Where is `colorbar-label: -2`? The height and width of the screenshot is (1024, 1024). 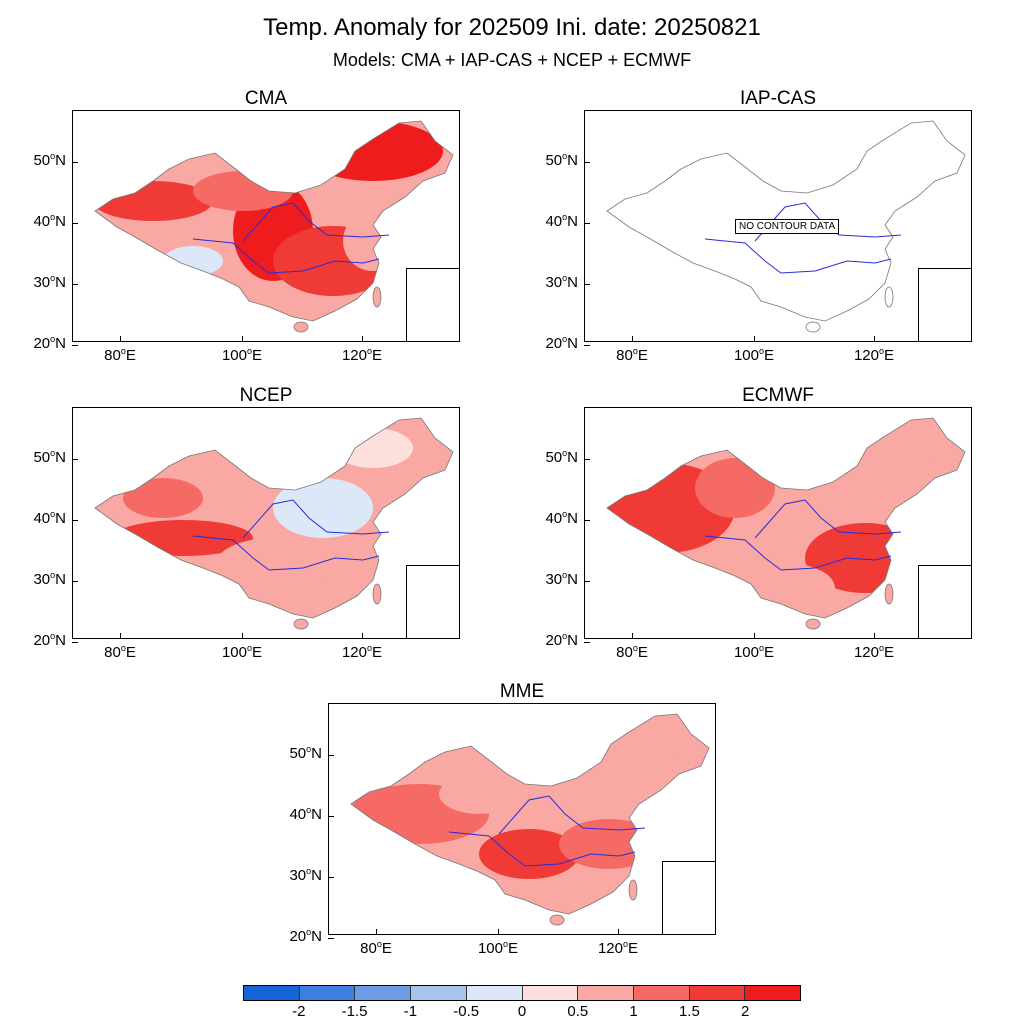
colorbar-label: -2 is located at coordinates (299, 1011).